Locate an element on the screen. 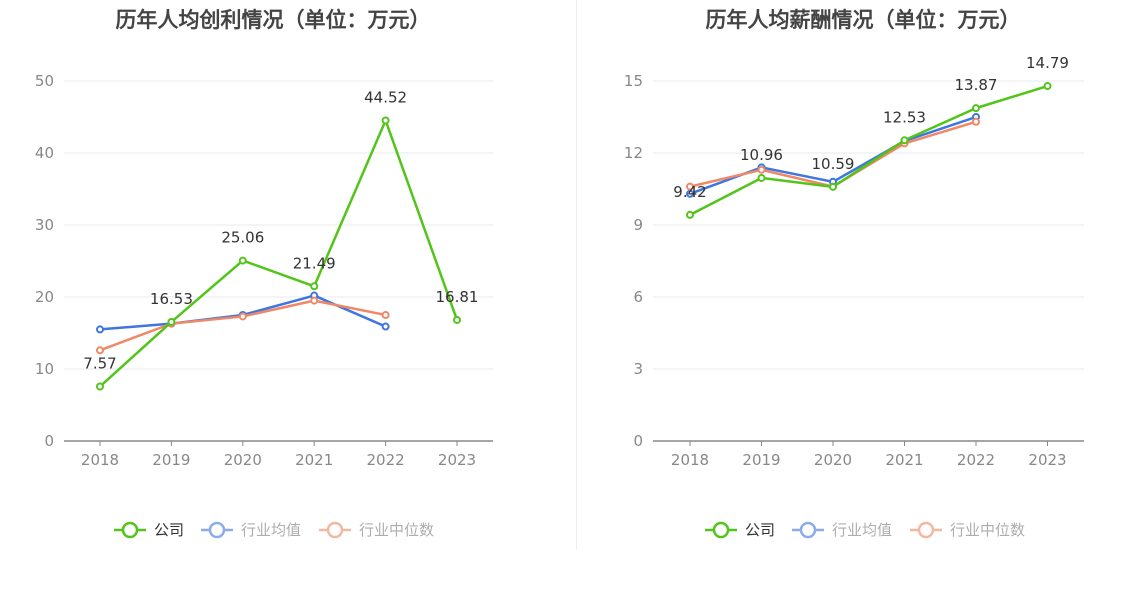 This screenshot has width=1148, height=593. y-tick-label: 15 is located at coordinates (633, 81).